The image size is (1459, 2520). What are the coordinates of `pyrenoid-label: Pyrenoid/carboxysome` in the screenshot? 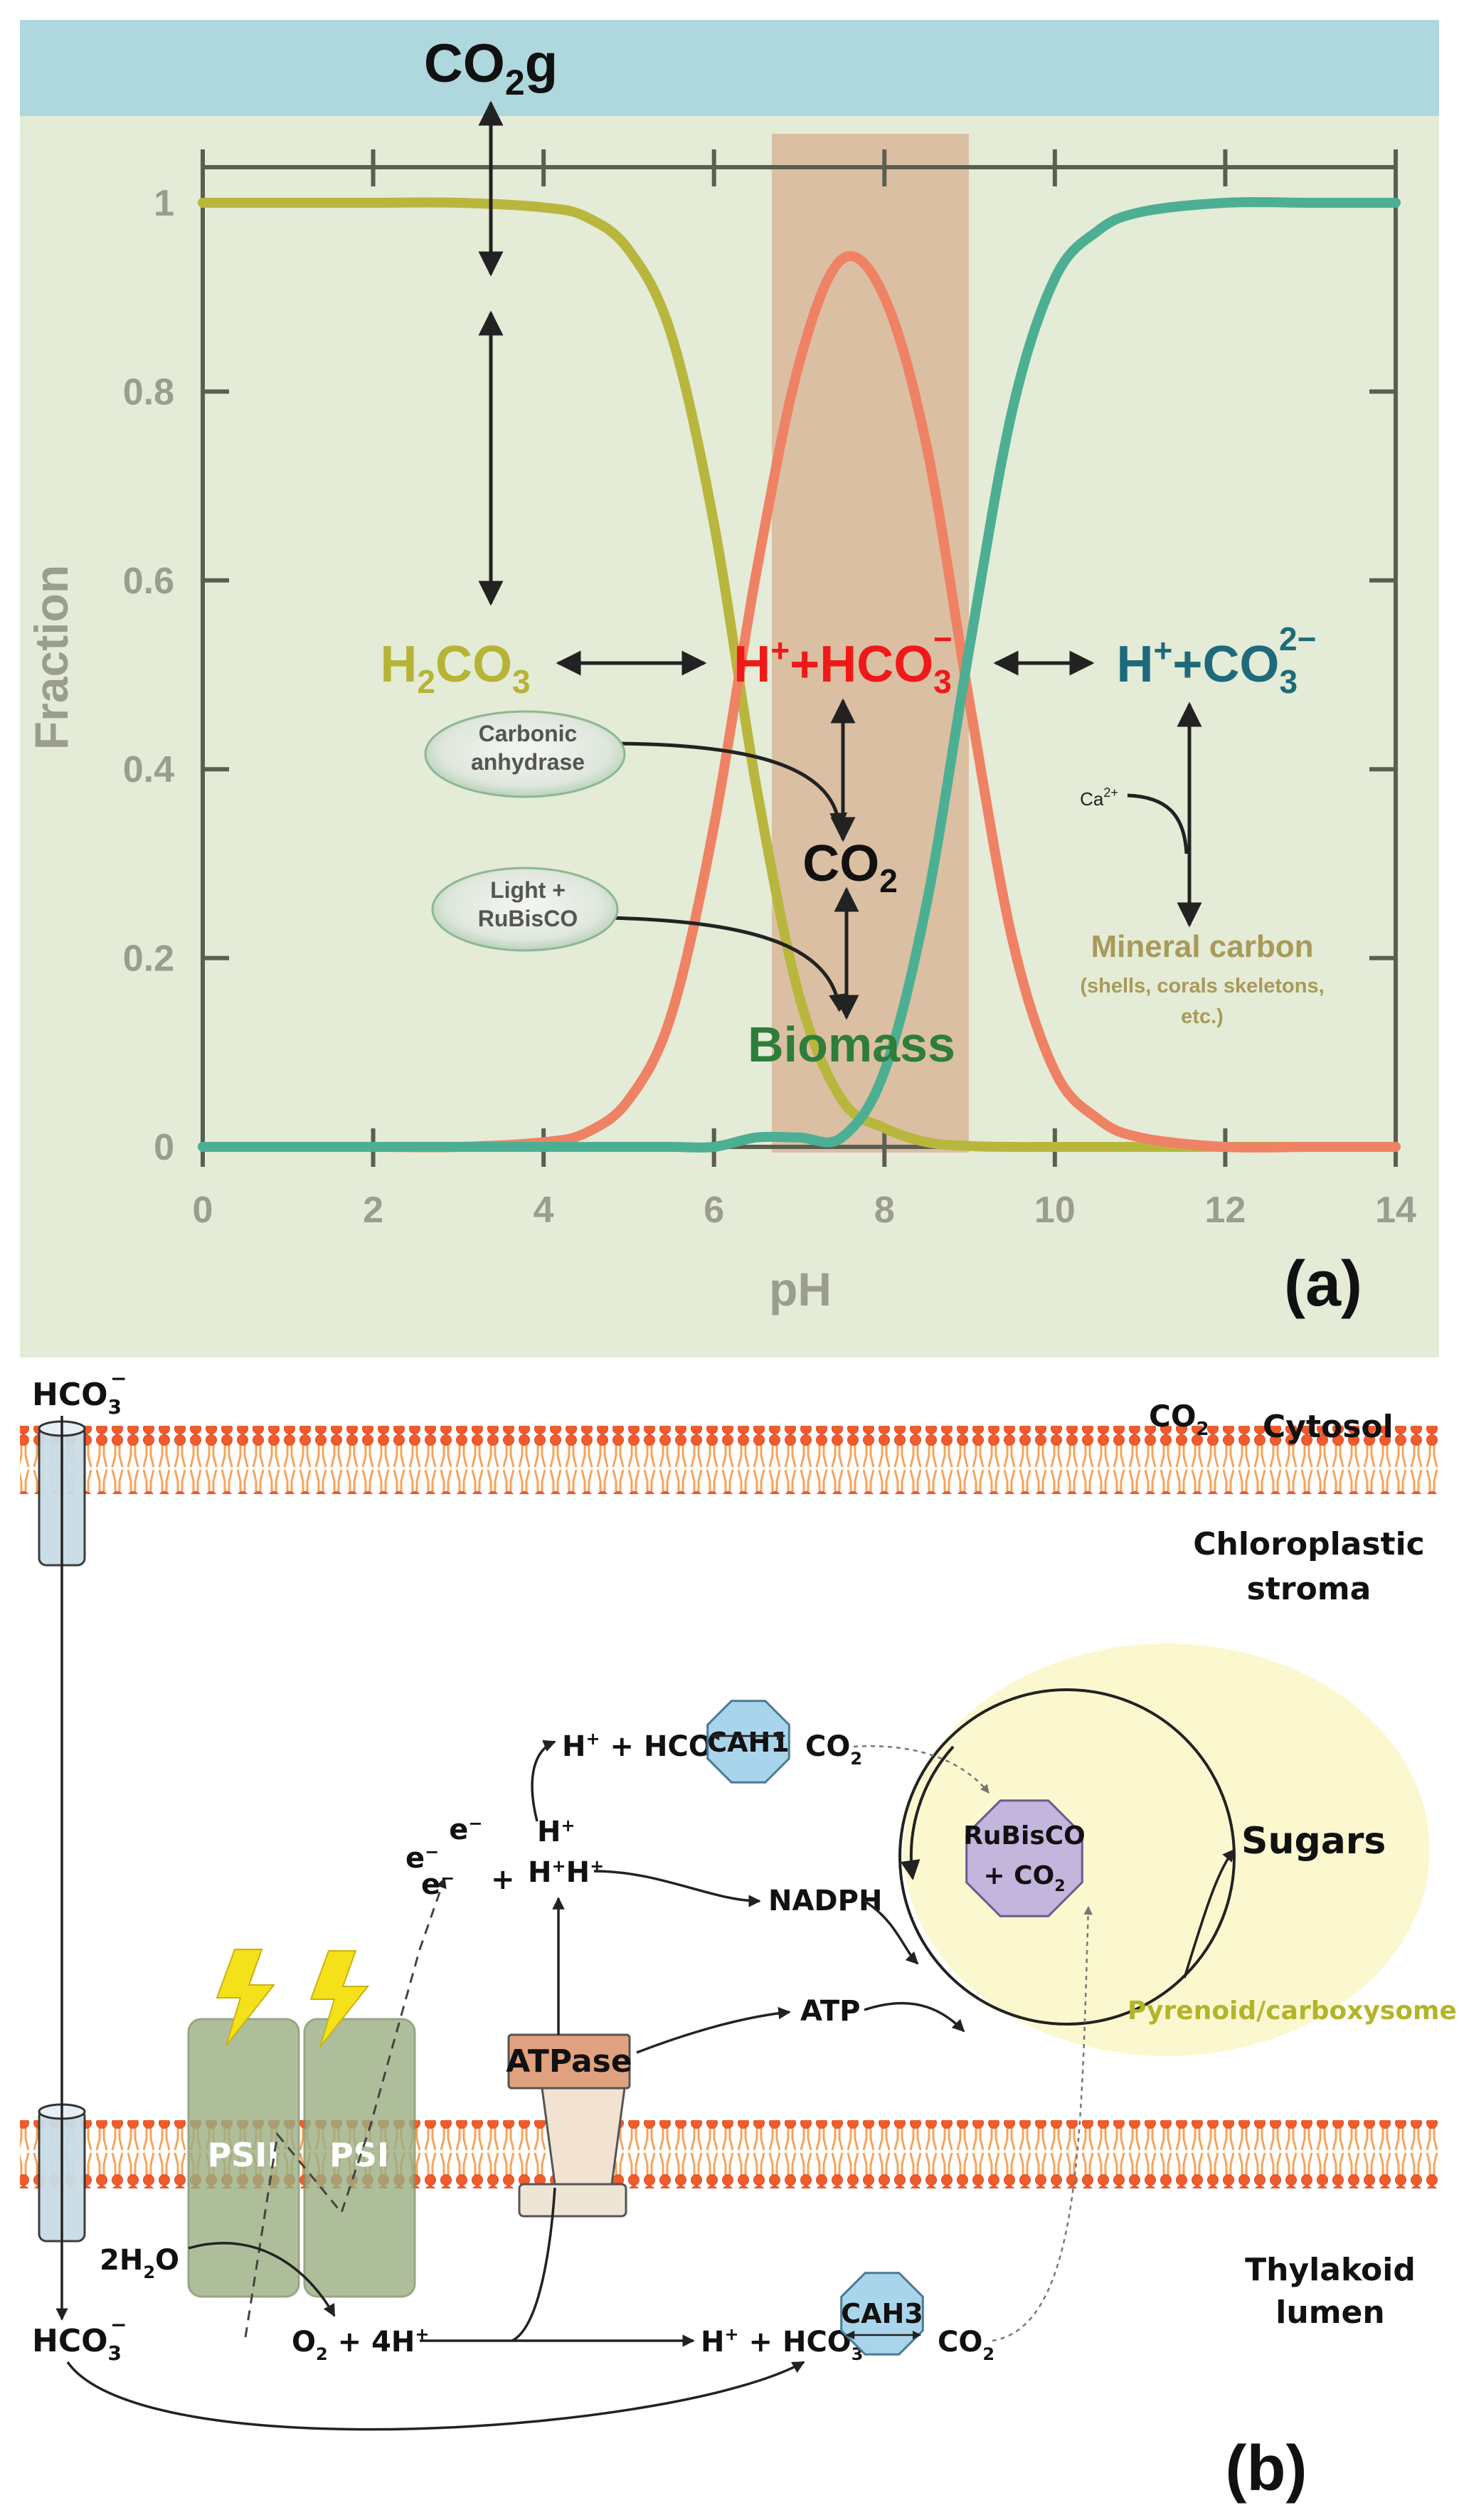 It's located at (1292, 2011).